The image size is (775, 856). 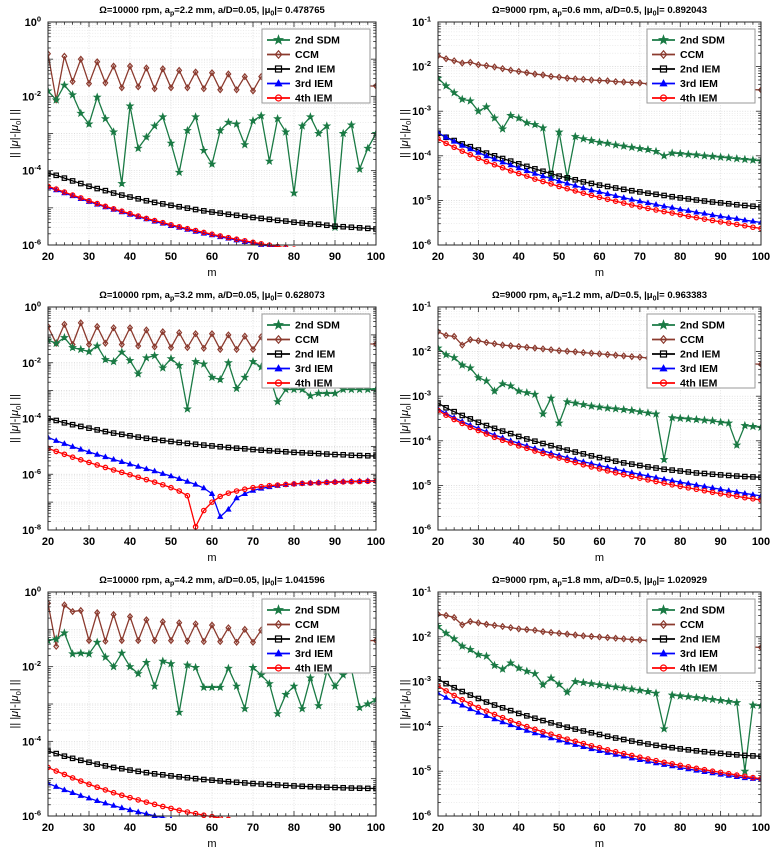 What do you see at coordinates (422, 440) in the screenshot?
I see `y-tick-label: 10⁻⁴` at bounding box center [422, 440].